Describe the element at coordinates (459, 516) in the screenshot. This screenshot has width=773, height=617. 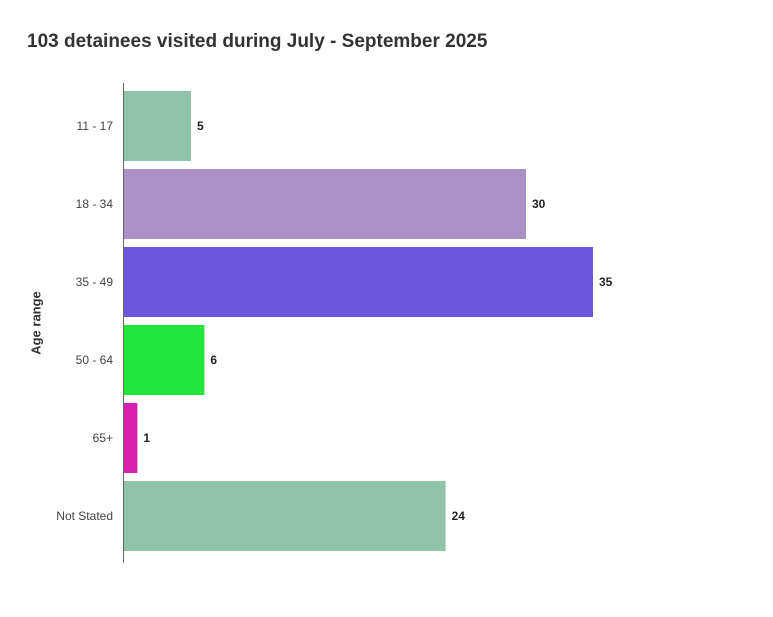
I see `data-label: 24` at that location.